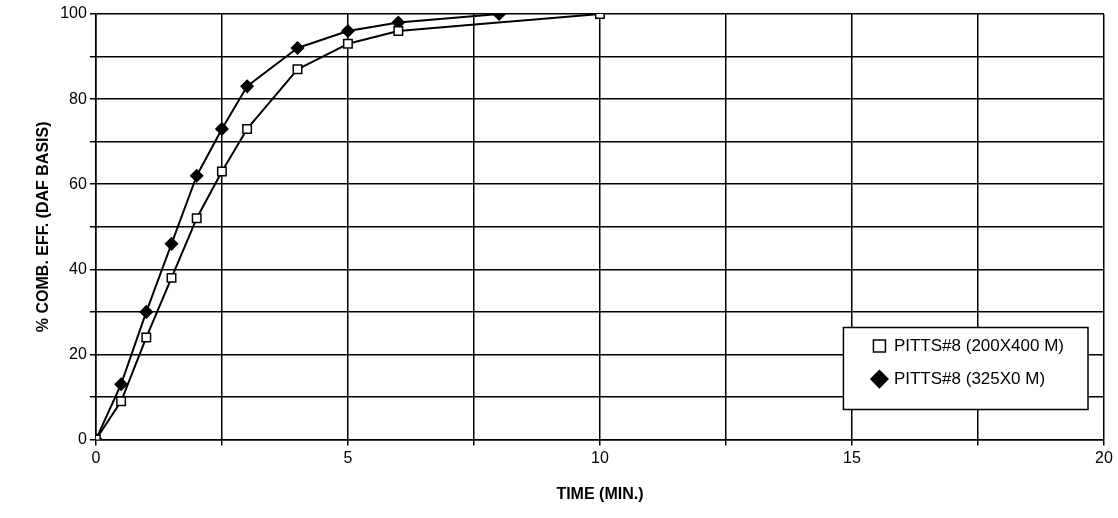 Image resolution: width=1118 pixels, height=518 pixels. I want to click on x-tick-label: 15, so click(852, 457).